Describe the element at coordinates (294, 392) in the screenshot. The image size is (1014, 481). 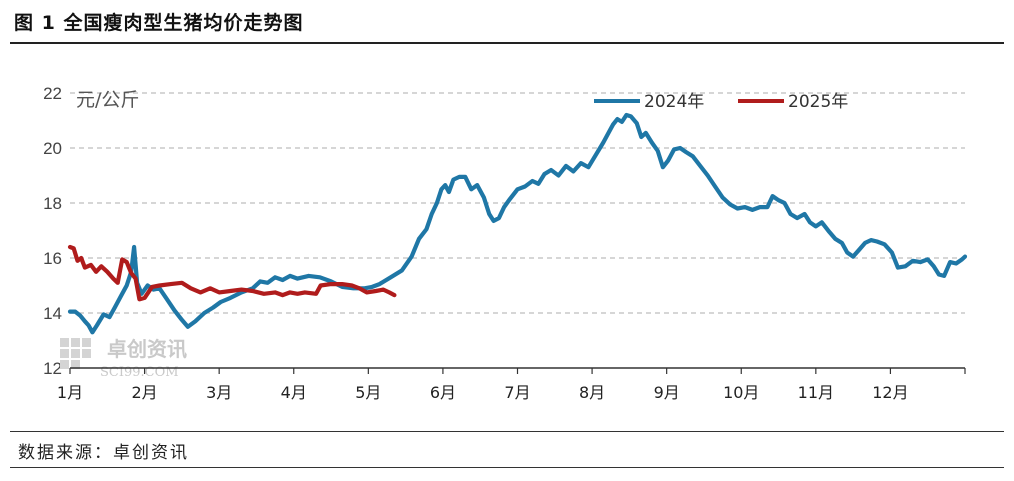
I see `x-tick-label: 4月` at that location.